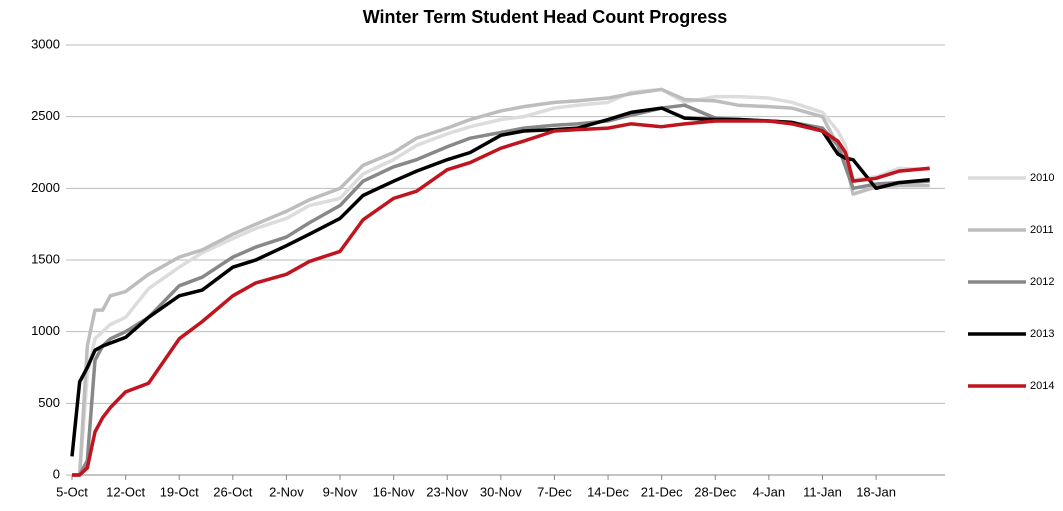 This screenshot has height=511, width=1063. I want to click on x-tick-label: 28-Dec, so click(715, 491).